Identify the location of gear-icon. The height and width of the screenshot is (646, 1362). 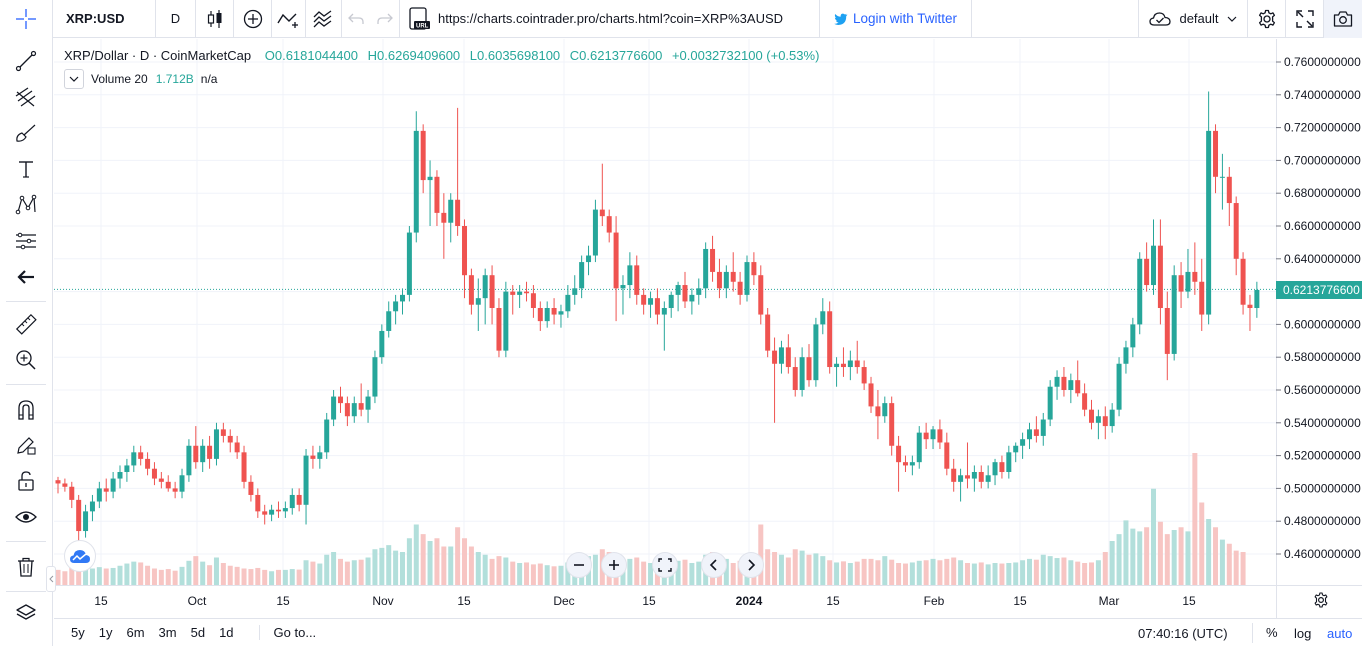
(1266, 18).